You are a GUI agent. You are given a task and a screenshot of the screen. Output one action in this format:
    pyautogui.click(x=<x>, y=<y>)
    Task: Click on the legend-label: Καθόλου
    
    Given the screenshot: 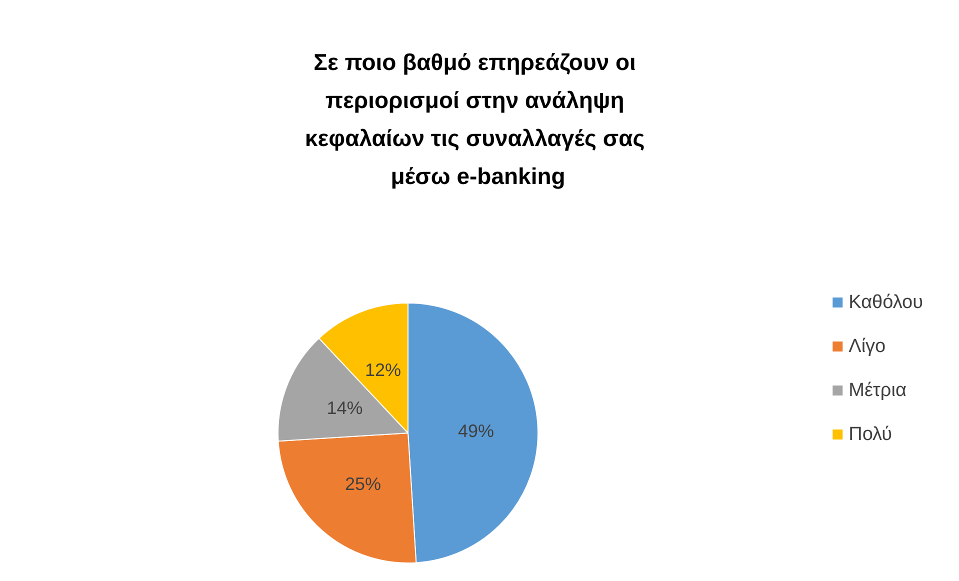 What is the action you would take?
    pyautogui.click(x=886, y=302)
    